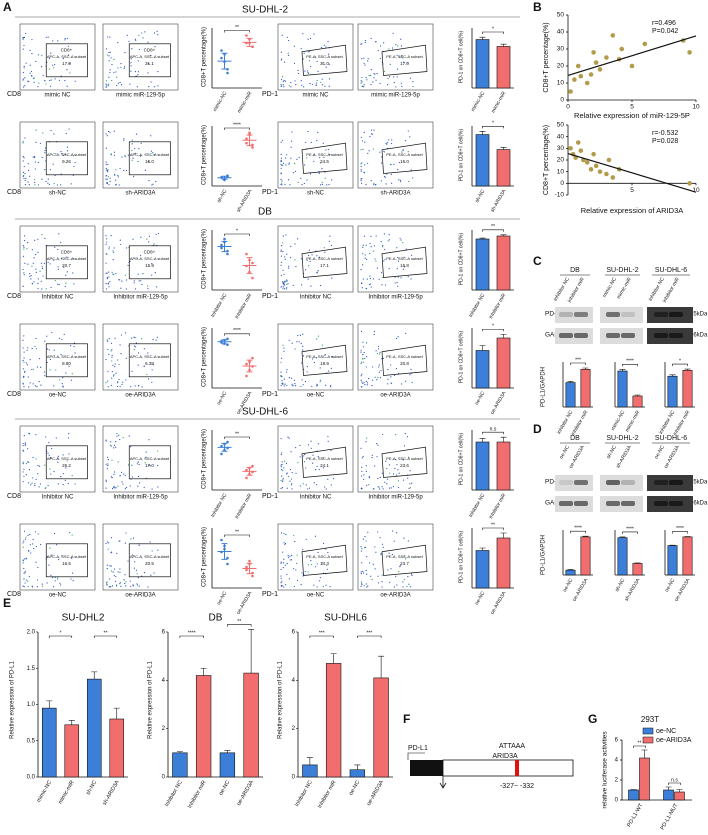  What do you see at coordinates (672, 456) in the screenshot?
I see `lane-label: oe-ARID3A` at bounding box center [672, 456].